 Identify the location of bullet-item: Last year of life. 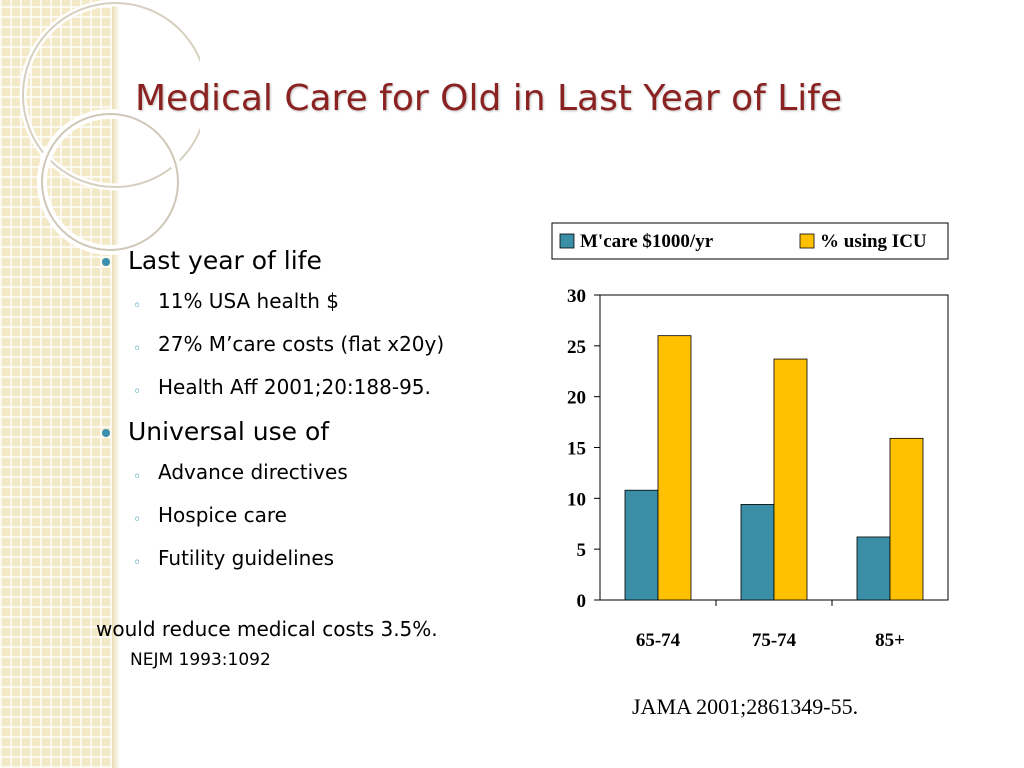
(315, 261).